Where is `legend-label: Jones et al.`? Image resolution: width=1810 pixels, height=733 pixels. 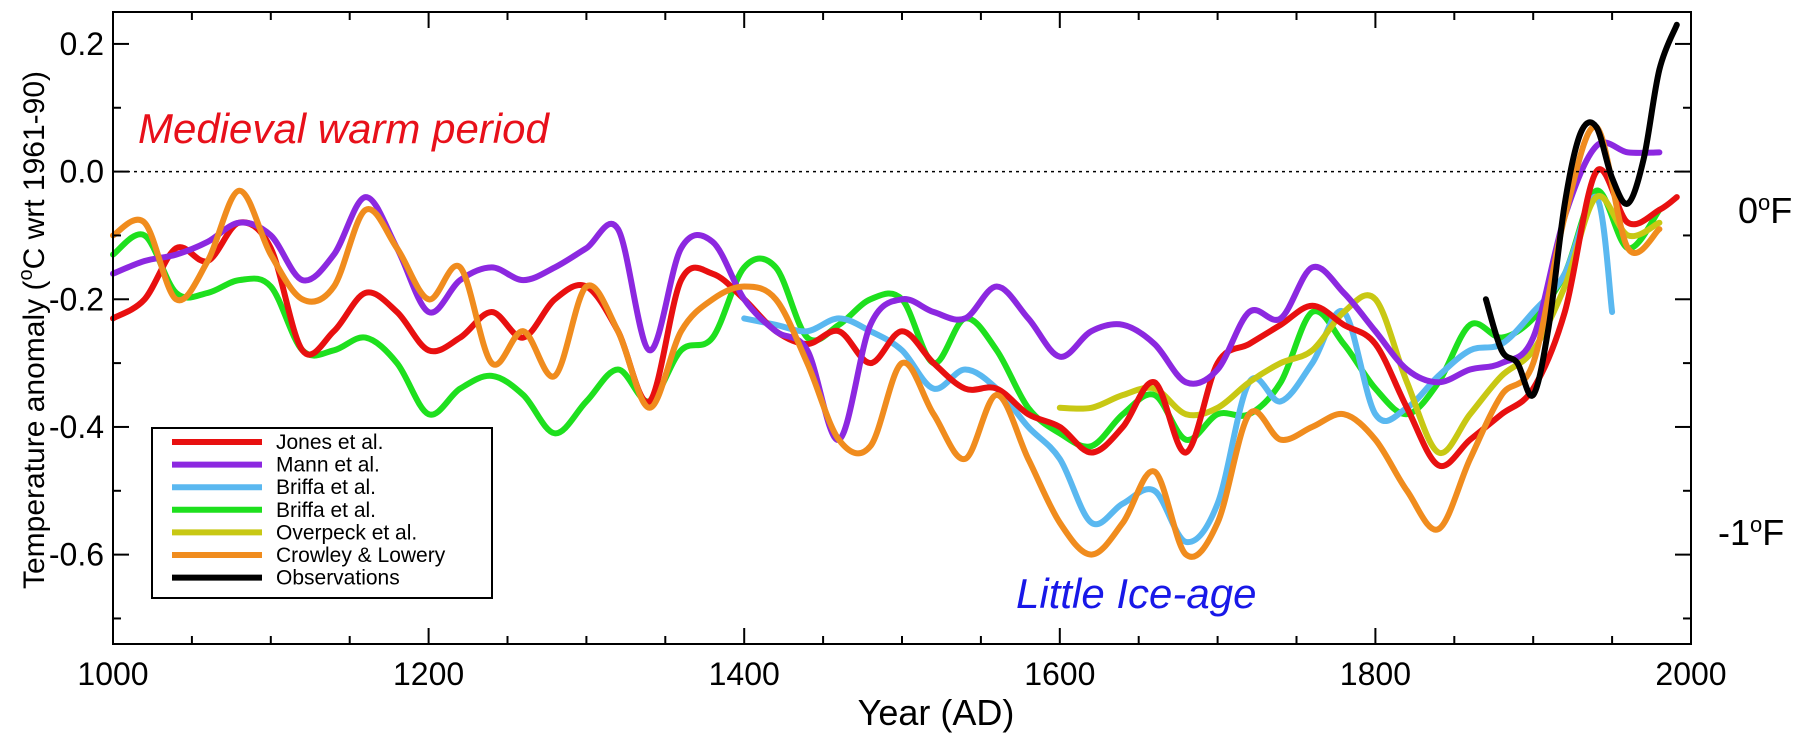 legend-label: Jones et al. is located at coordinates (329, 442).